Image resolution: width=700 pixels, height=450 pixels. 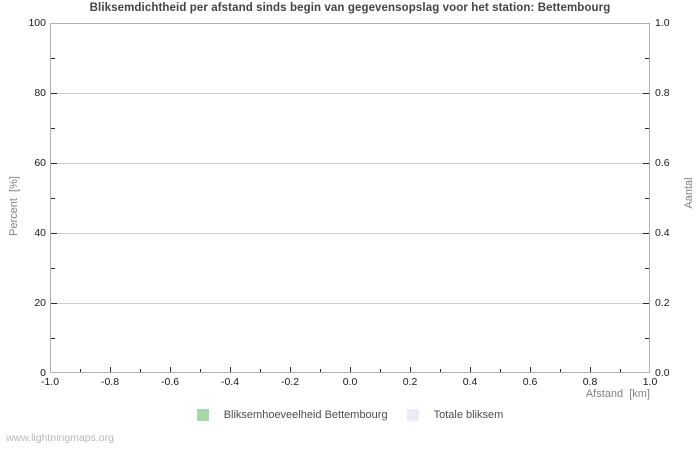 What do you see at coordinates (202, 415) in the screenshot?
I see `legend-swatch-station` at bounding box center [202, 415].